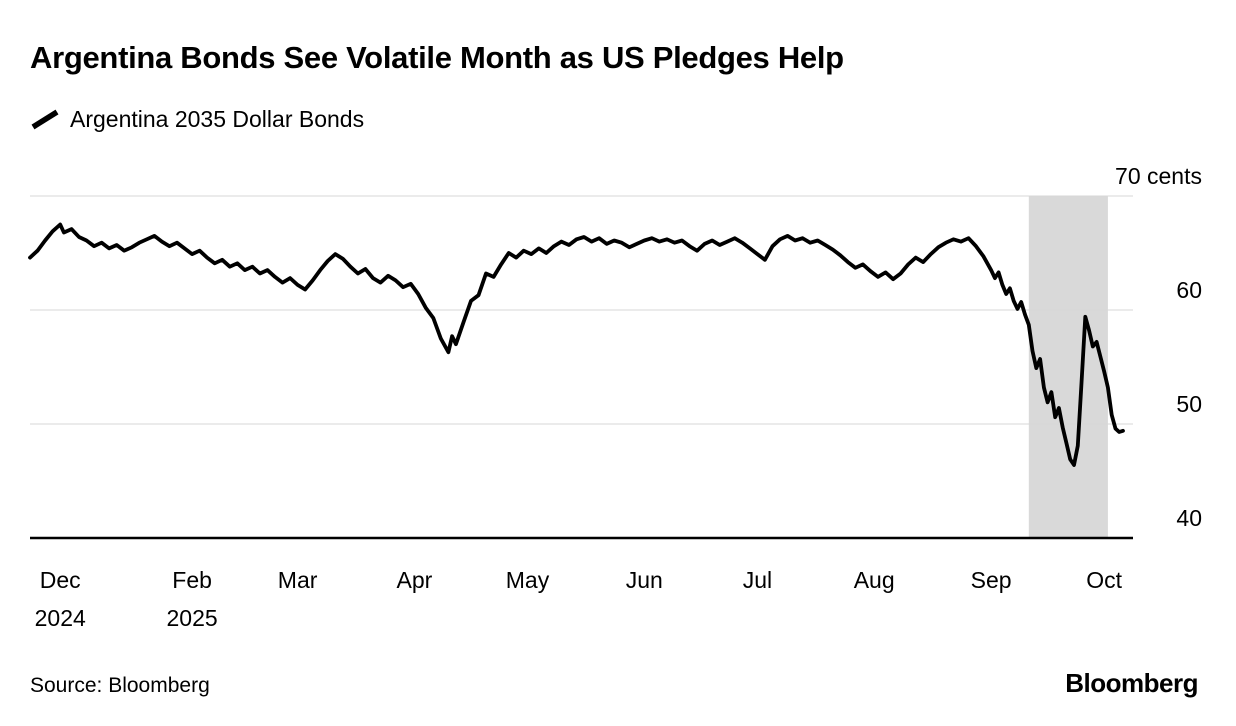 This screenshot has width=1236, height=726. What do you see at coordinates (874, 580) in the screenshot?
I see `x-axis-label-aug: Aug` at bounding box center [874, 580].